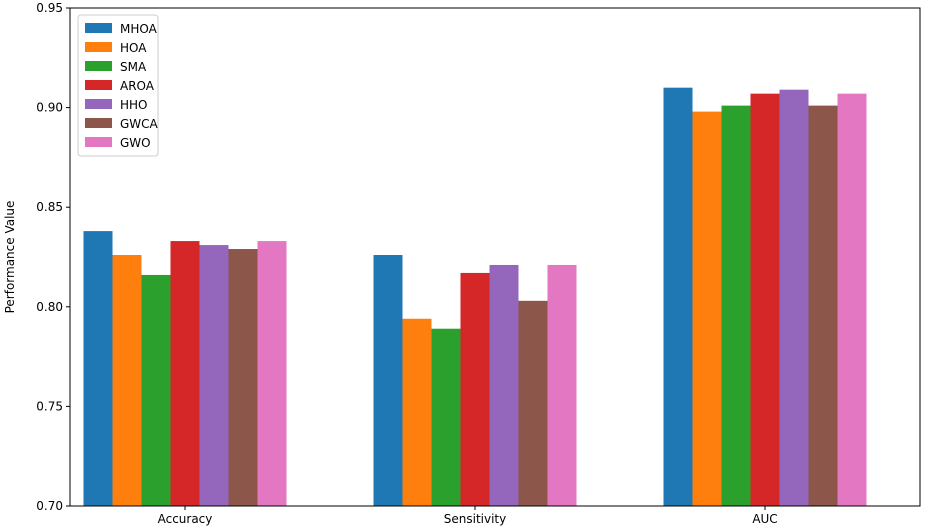  I want to click on y-tick-label: 0.85, so click(49, 207).